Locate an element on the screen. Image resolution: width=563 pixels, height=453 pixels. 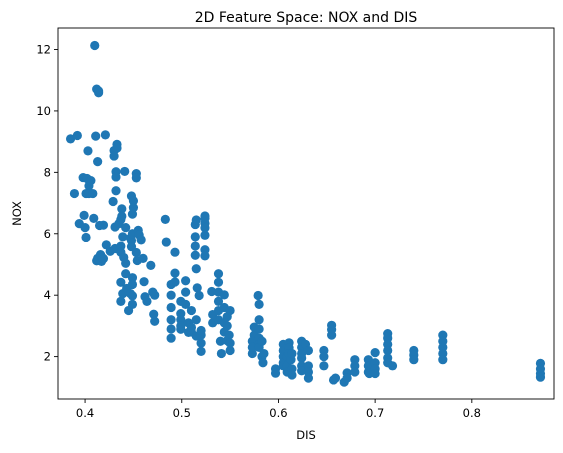
y-tick-label: 8 is located at coordinates (47, 172).